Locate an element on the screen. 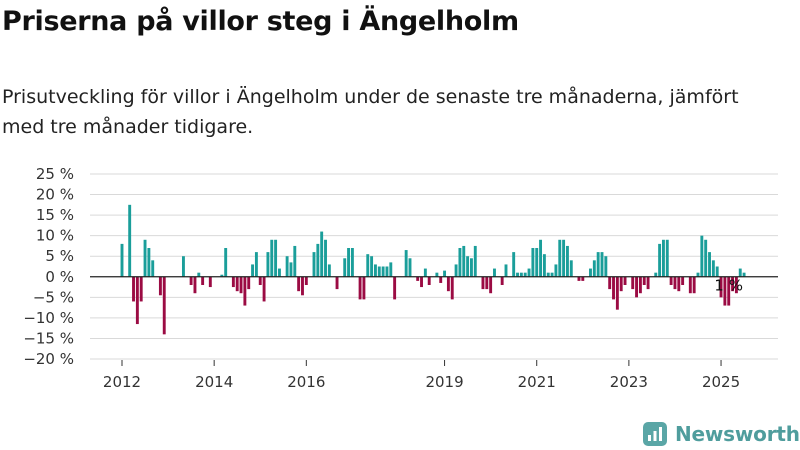  y-tick-label: −15 % is located at coordinates (48, 338).